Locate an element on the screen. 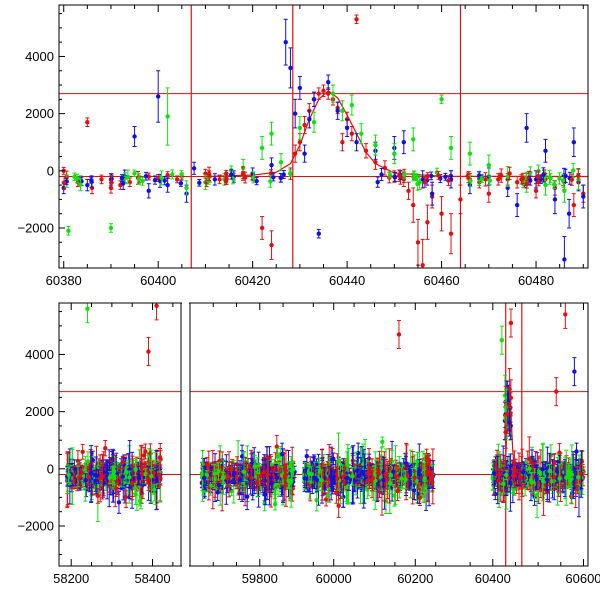 This screenshot has width=600, height=600. y-tick-label: −2000 is located at coordinates (35, 227).